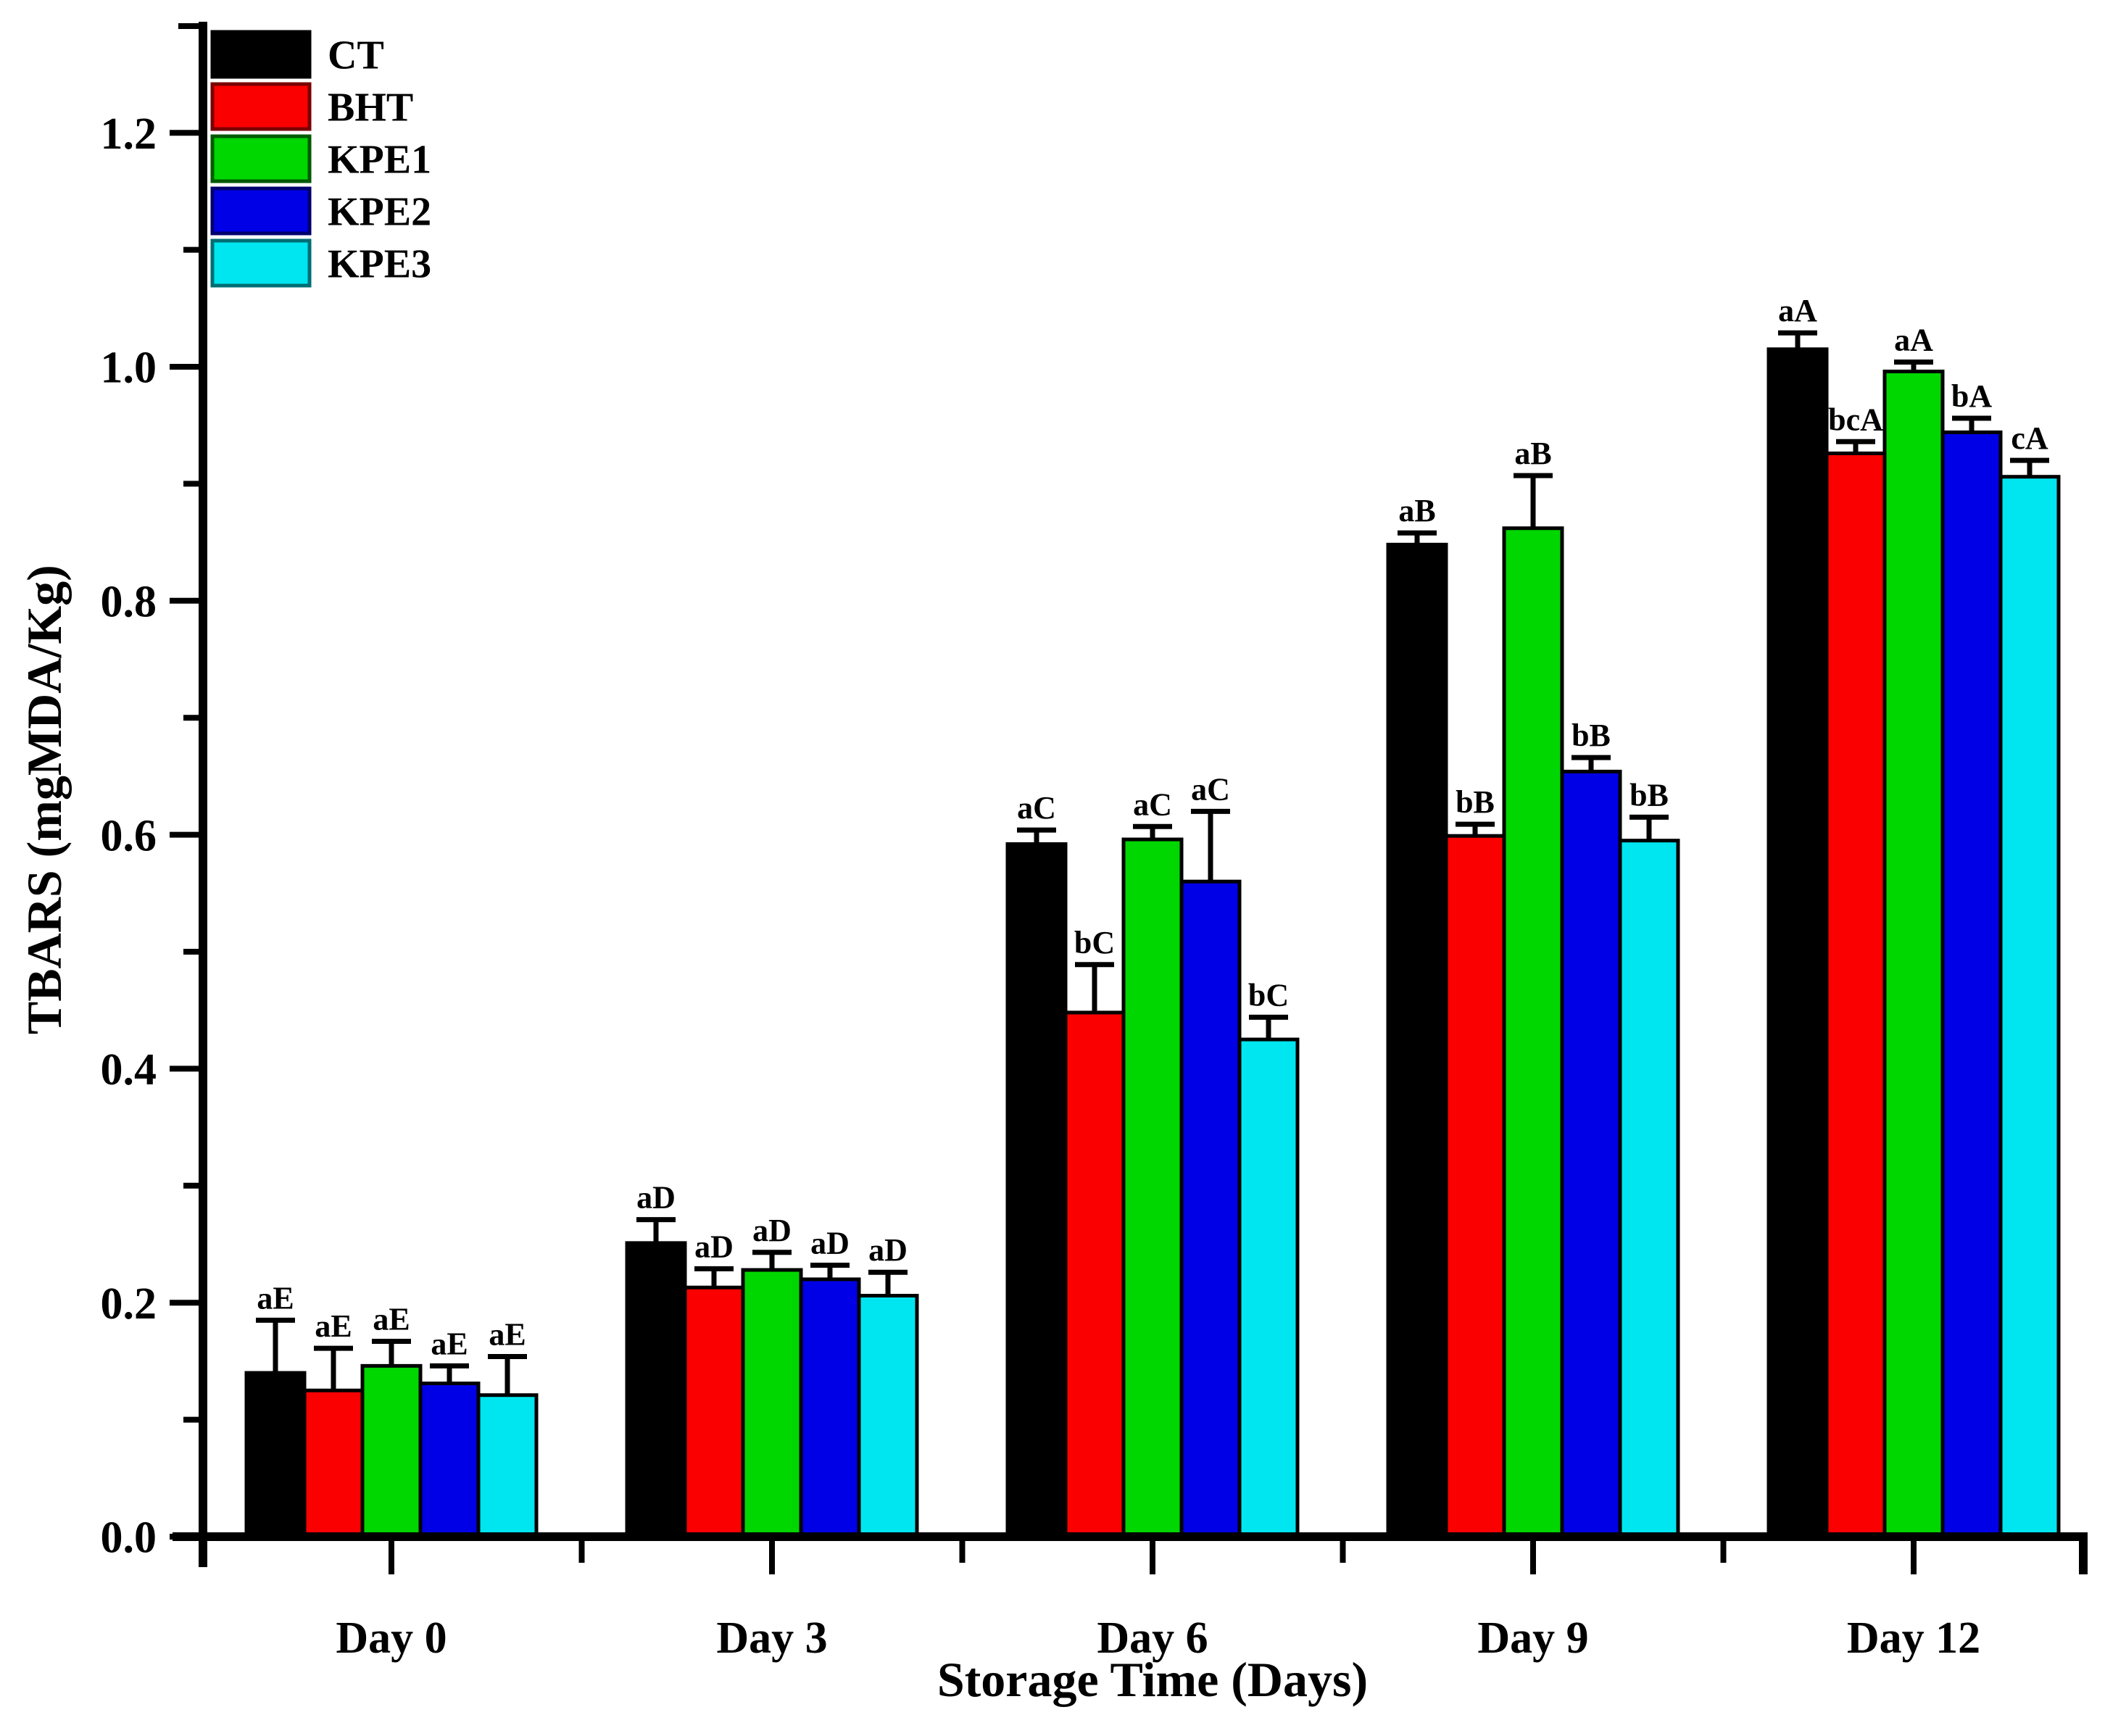 The height and width of the screenshot is (1736, 2105). Describe the element at coordinates (261, 263) in the screenshot. I see `legend-swatch-KPE3` at that location.